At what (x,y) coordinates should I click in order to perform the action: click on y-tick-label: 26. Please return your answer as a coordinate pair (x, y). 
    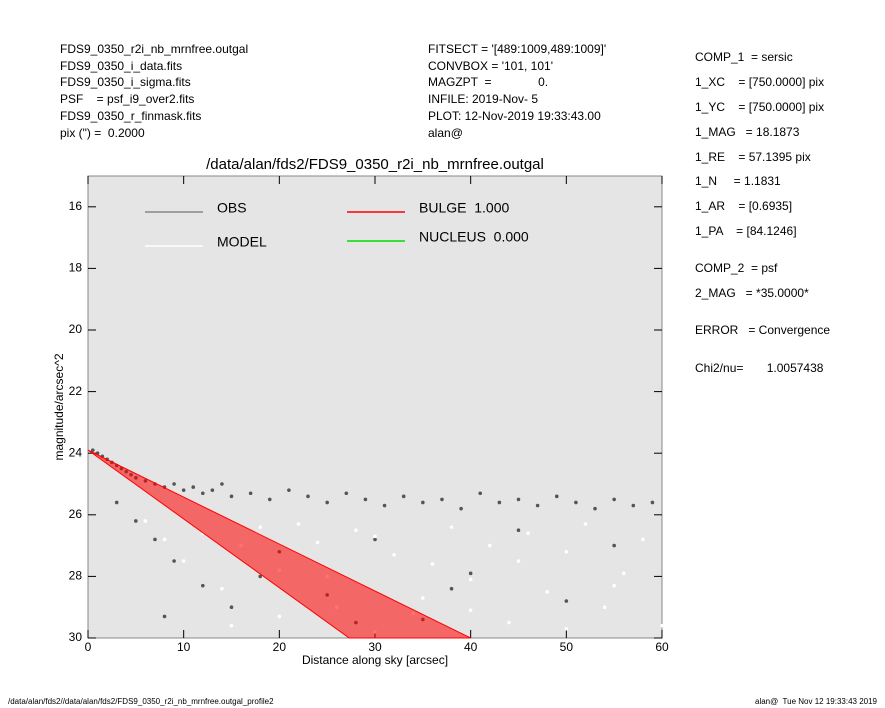
    Looking at the image, I should click on (76, 514).